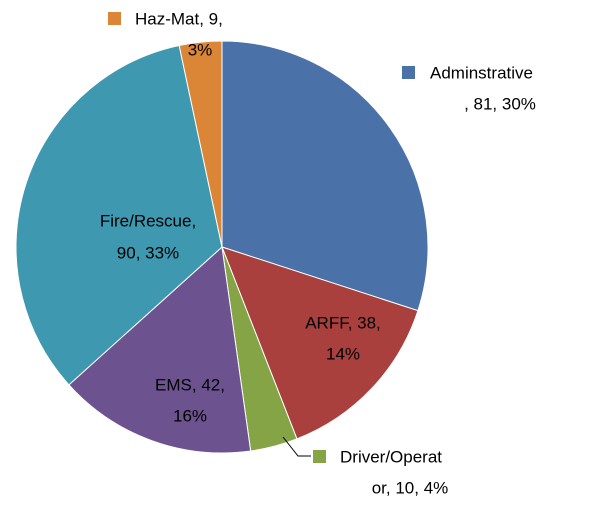 The width and height of the screenshot is (599, 509). I want to click on data-label: ARFF, 38,, so click(343, 322).